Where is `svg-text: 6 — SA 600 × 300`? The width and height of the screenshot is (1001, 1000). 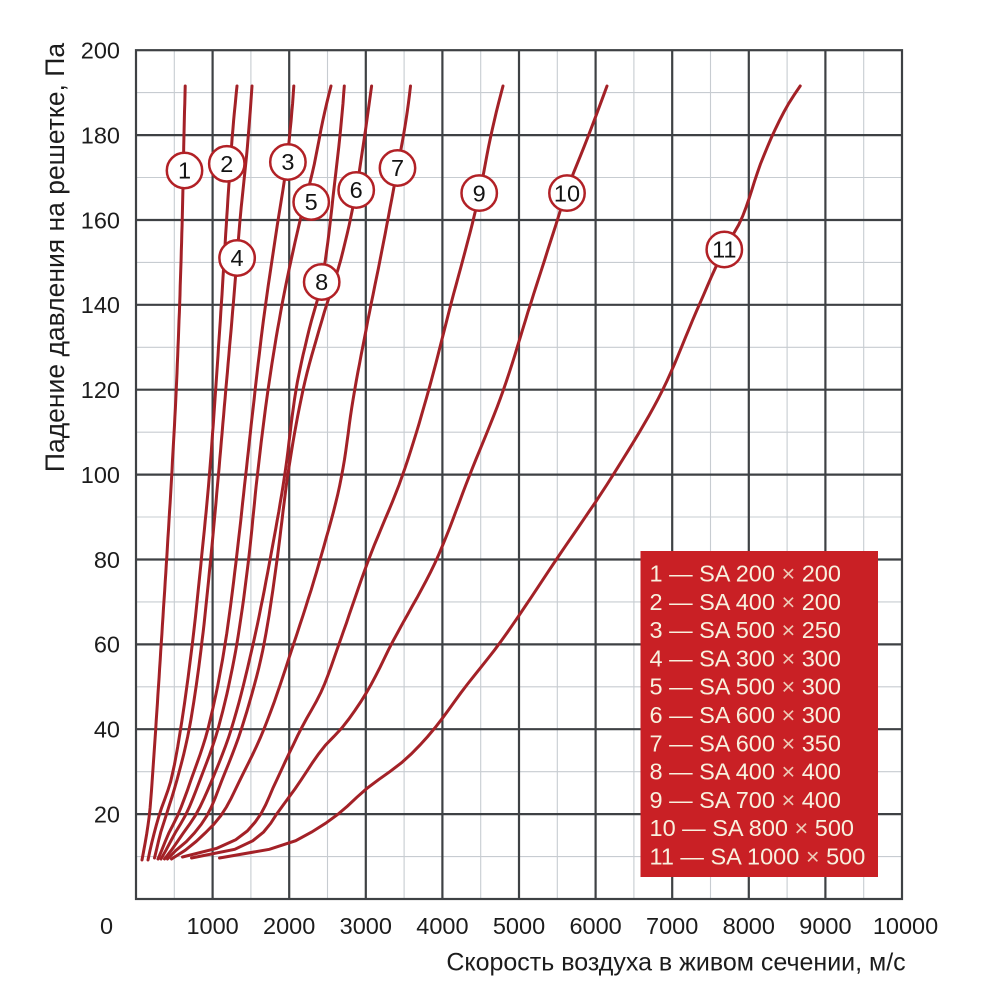 svg-text: 6 — SA 600 × 300 is located at coordinates (745, 715).